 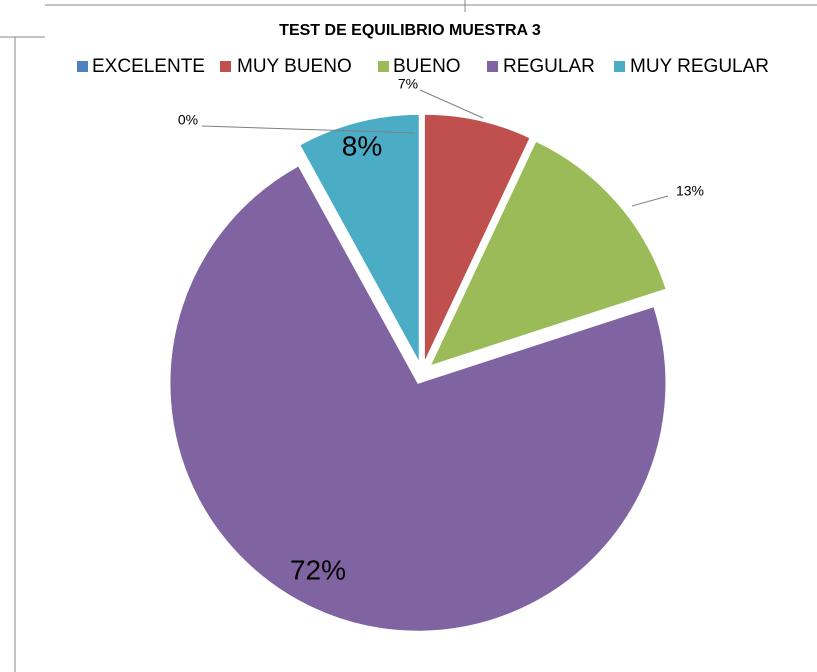 What do you see at coordinates (294, 66) in the screenshot?
I see `legend-label: MUY BUENO` at bounding box center [294, 66].